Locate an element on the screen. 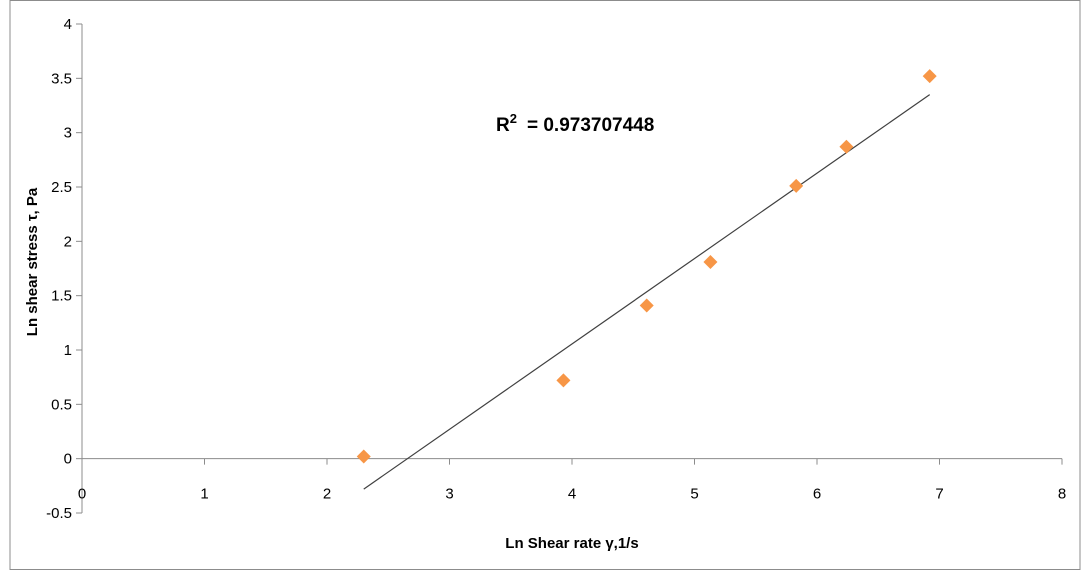 This screenshot has height=571, width=1081. x-tick-label: 6 is located at coordinates (817, 494).